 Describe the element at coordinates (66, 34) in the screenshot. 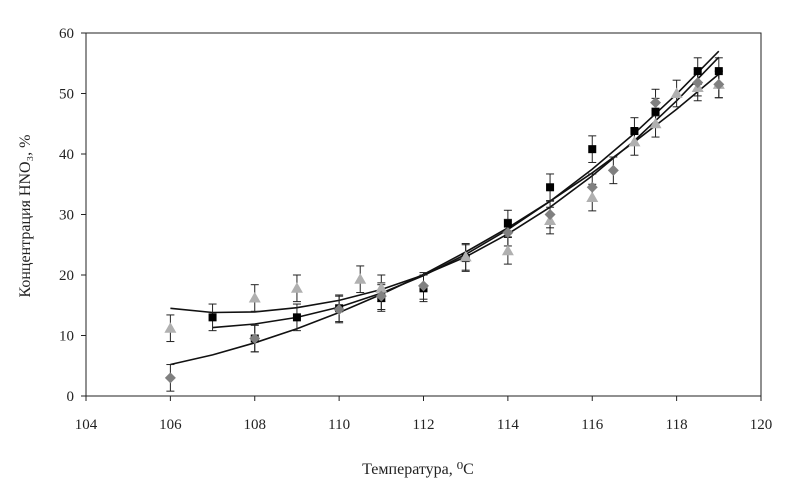

I see `y-tick-label: 60` at that location.